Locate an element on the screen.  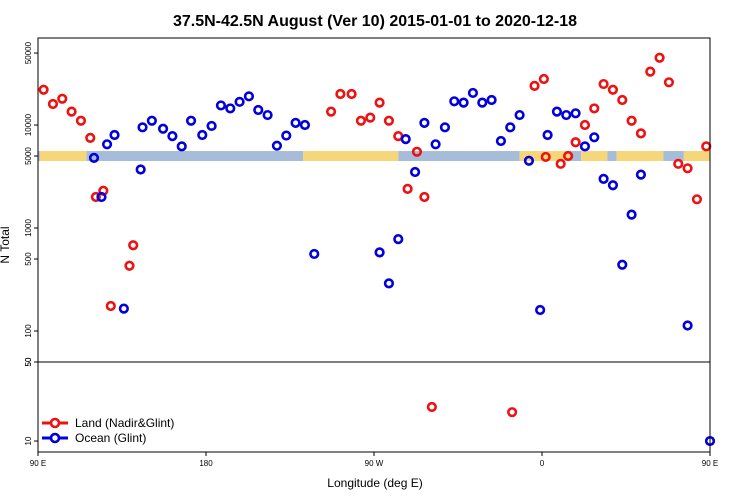
legend-label: Land (Nadir&Glint) is located at coordinates (124, 423).